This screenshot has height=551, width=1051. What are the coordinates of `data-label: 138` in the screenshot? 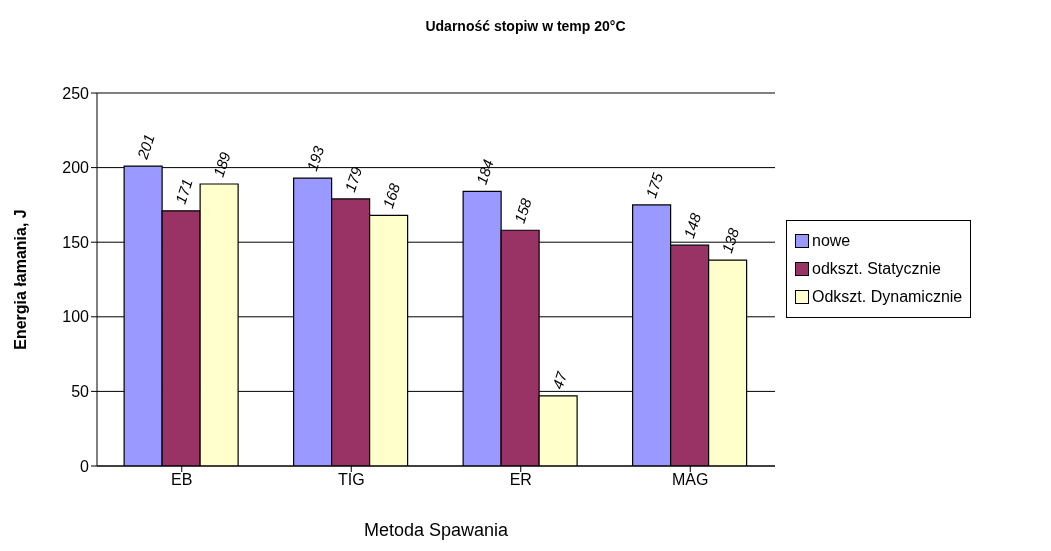 It's located at (730, 240).